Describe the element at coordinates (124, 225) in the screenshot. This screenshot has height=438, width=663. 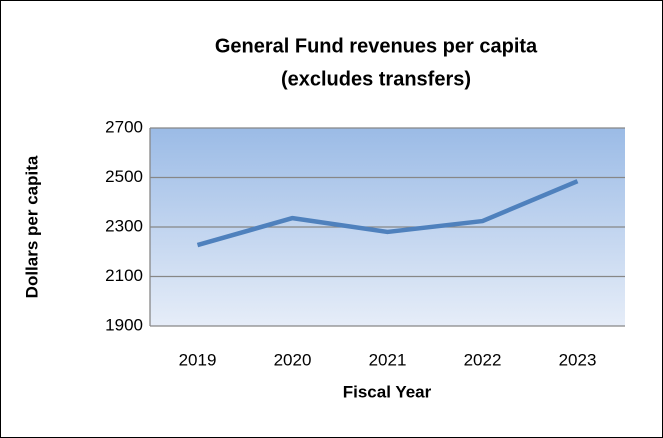
I see `y-tick-label: 2300` at that location.